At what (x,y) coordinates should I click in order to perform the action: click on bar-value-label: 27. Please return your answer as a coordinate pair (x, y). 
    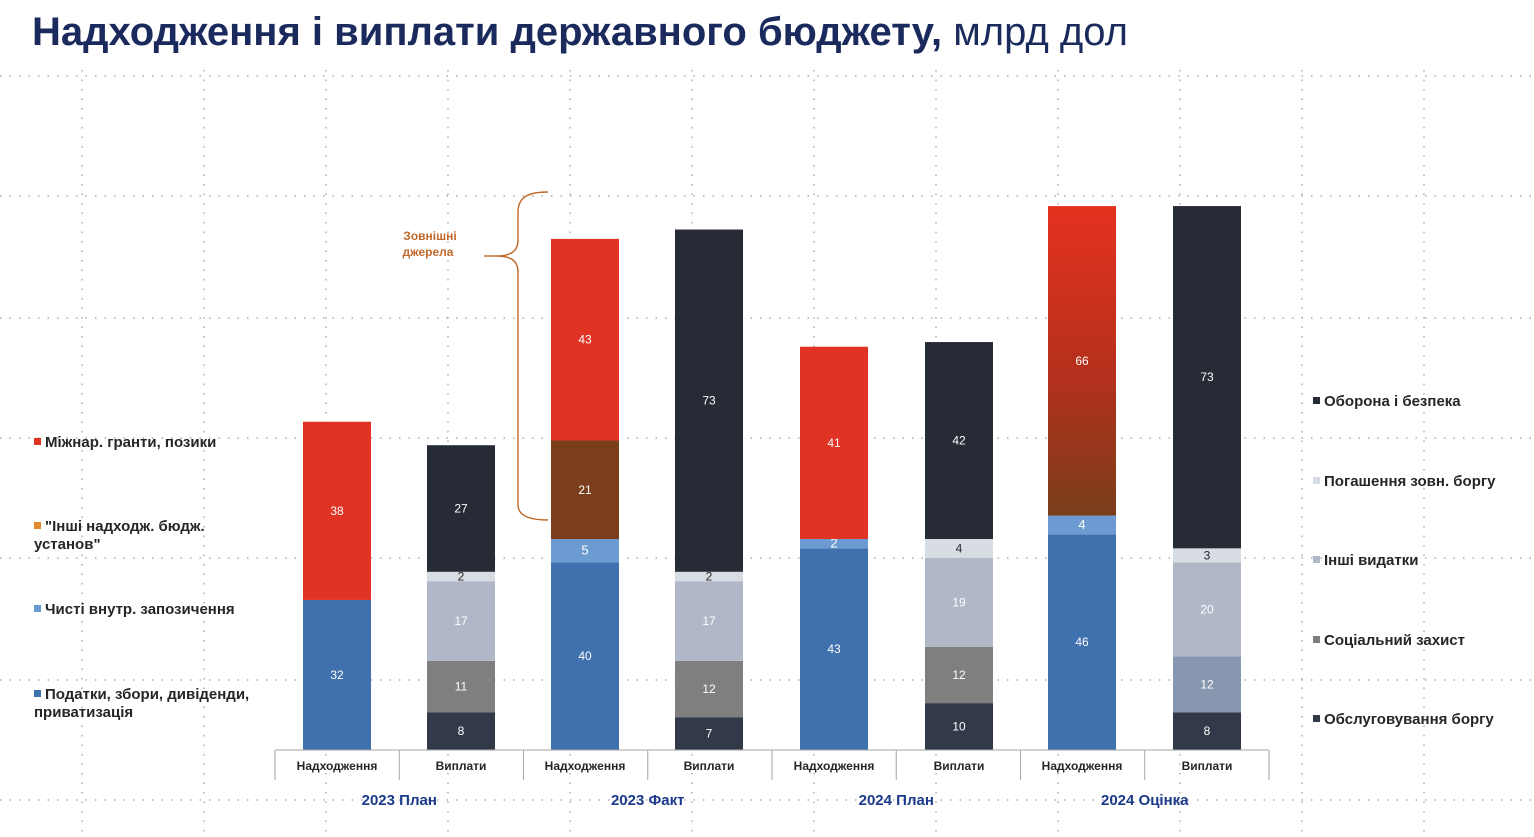
    Looking at the image, I should click on (461, 509).